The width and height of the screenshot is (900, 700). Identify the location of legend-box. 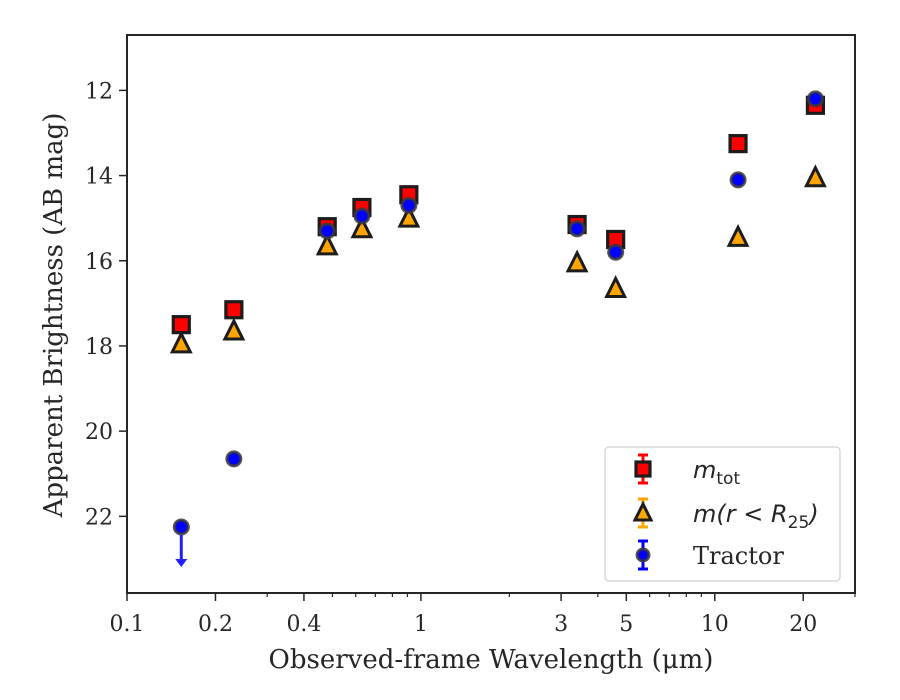
(722, 514).